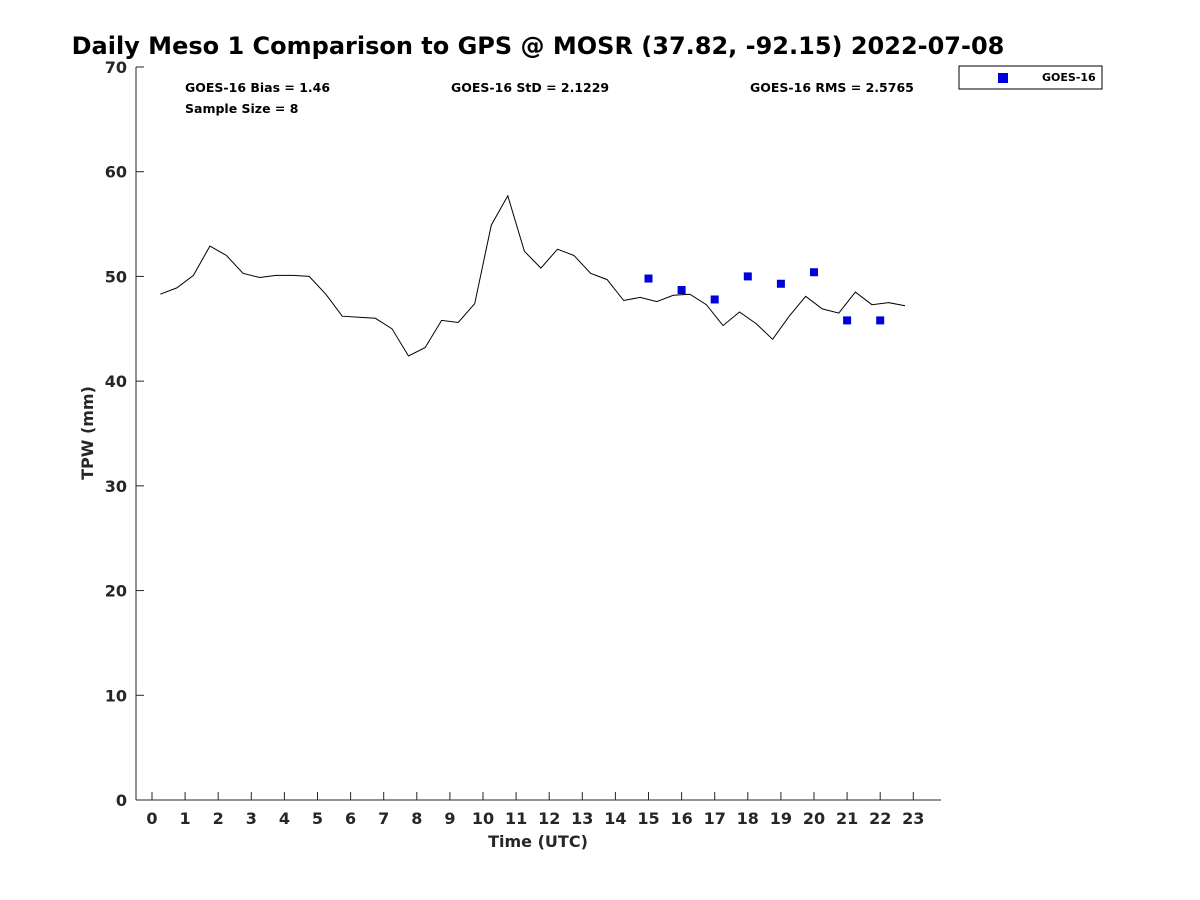  What do you see at coordinates (814, 818) in the screenshot?
I see `x-tick-label: 20` at bounding box center [814, 818].